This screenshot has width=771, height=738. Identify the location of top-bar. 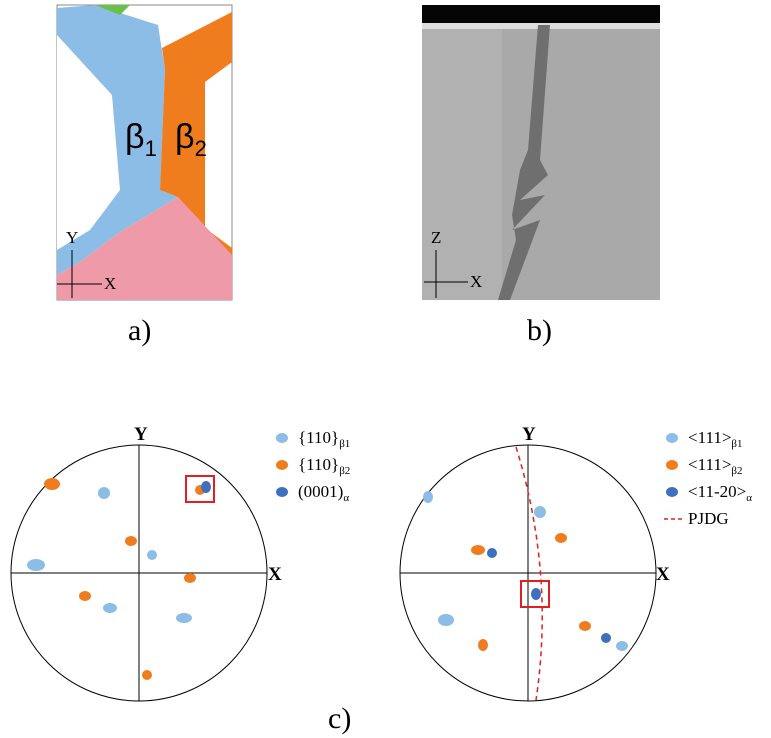
(541, 14).